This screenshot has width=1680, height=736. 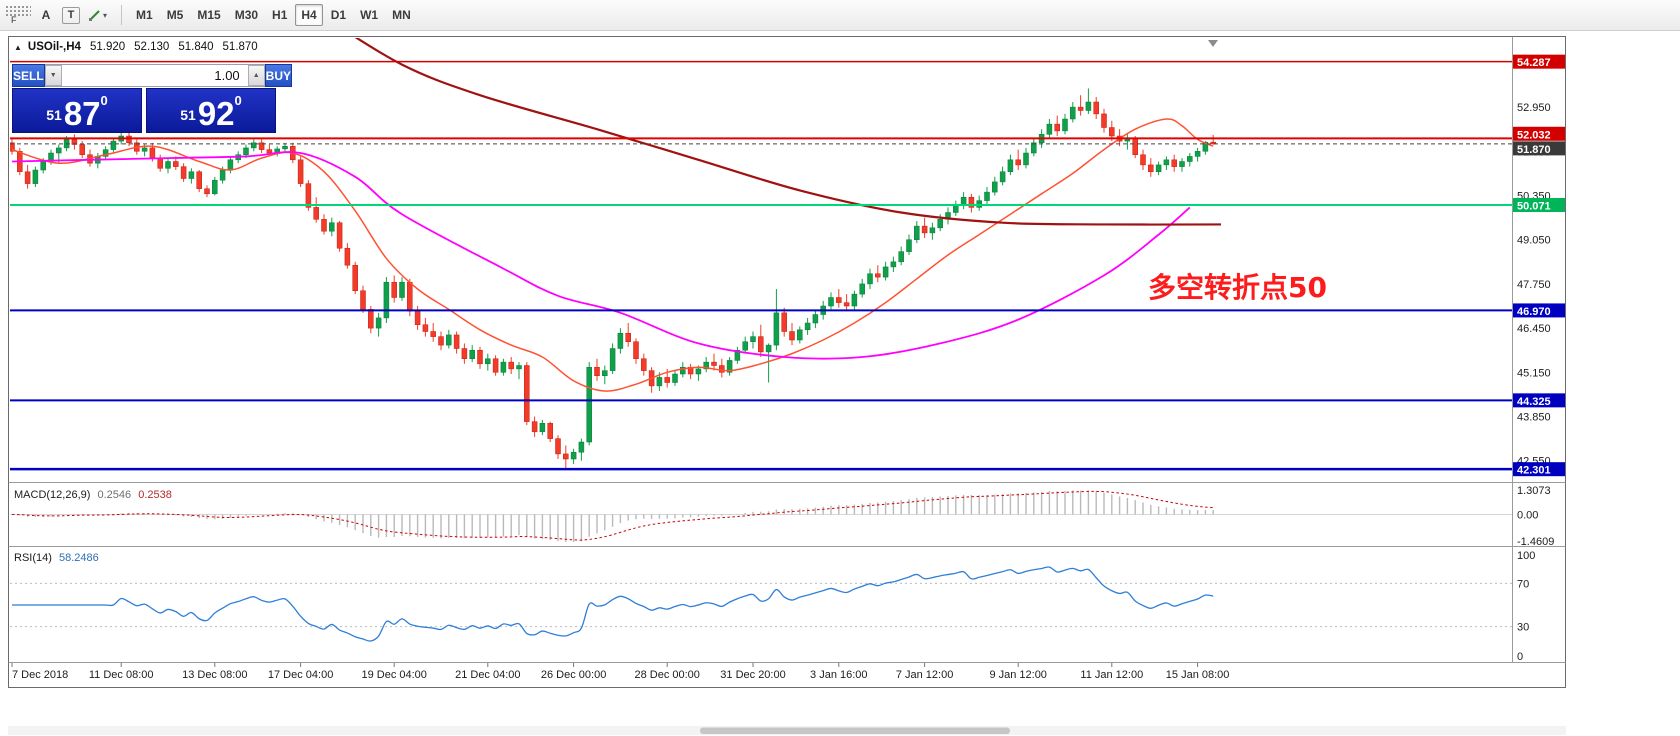 I want to click on price-axis-label: 49.050, so click(x=1534, y=241).